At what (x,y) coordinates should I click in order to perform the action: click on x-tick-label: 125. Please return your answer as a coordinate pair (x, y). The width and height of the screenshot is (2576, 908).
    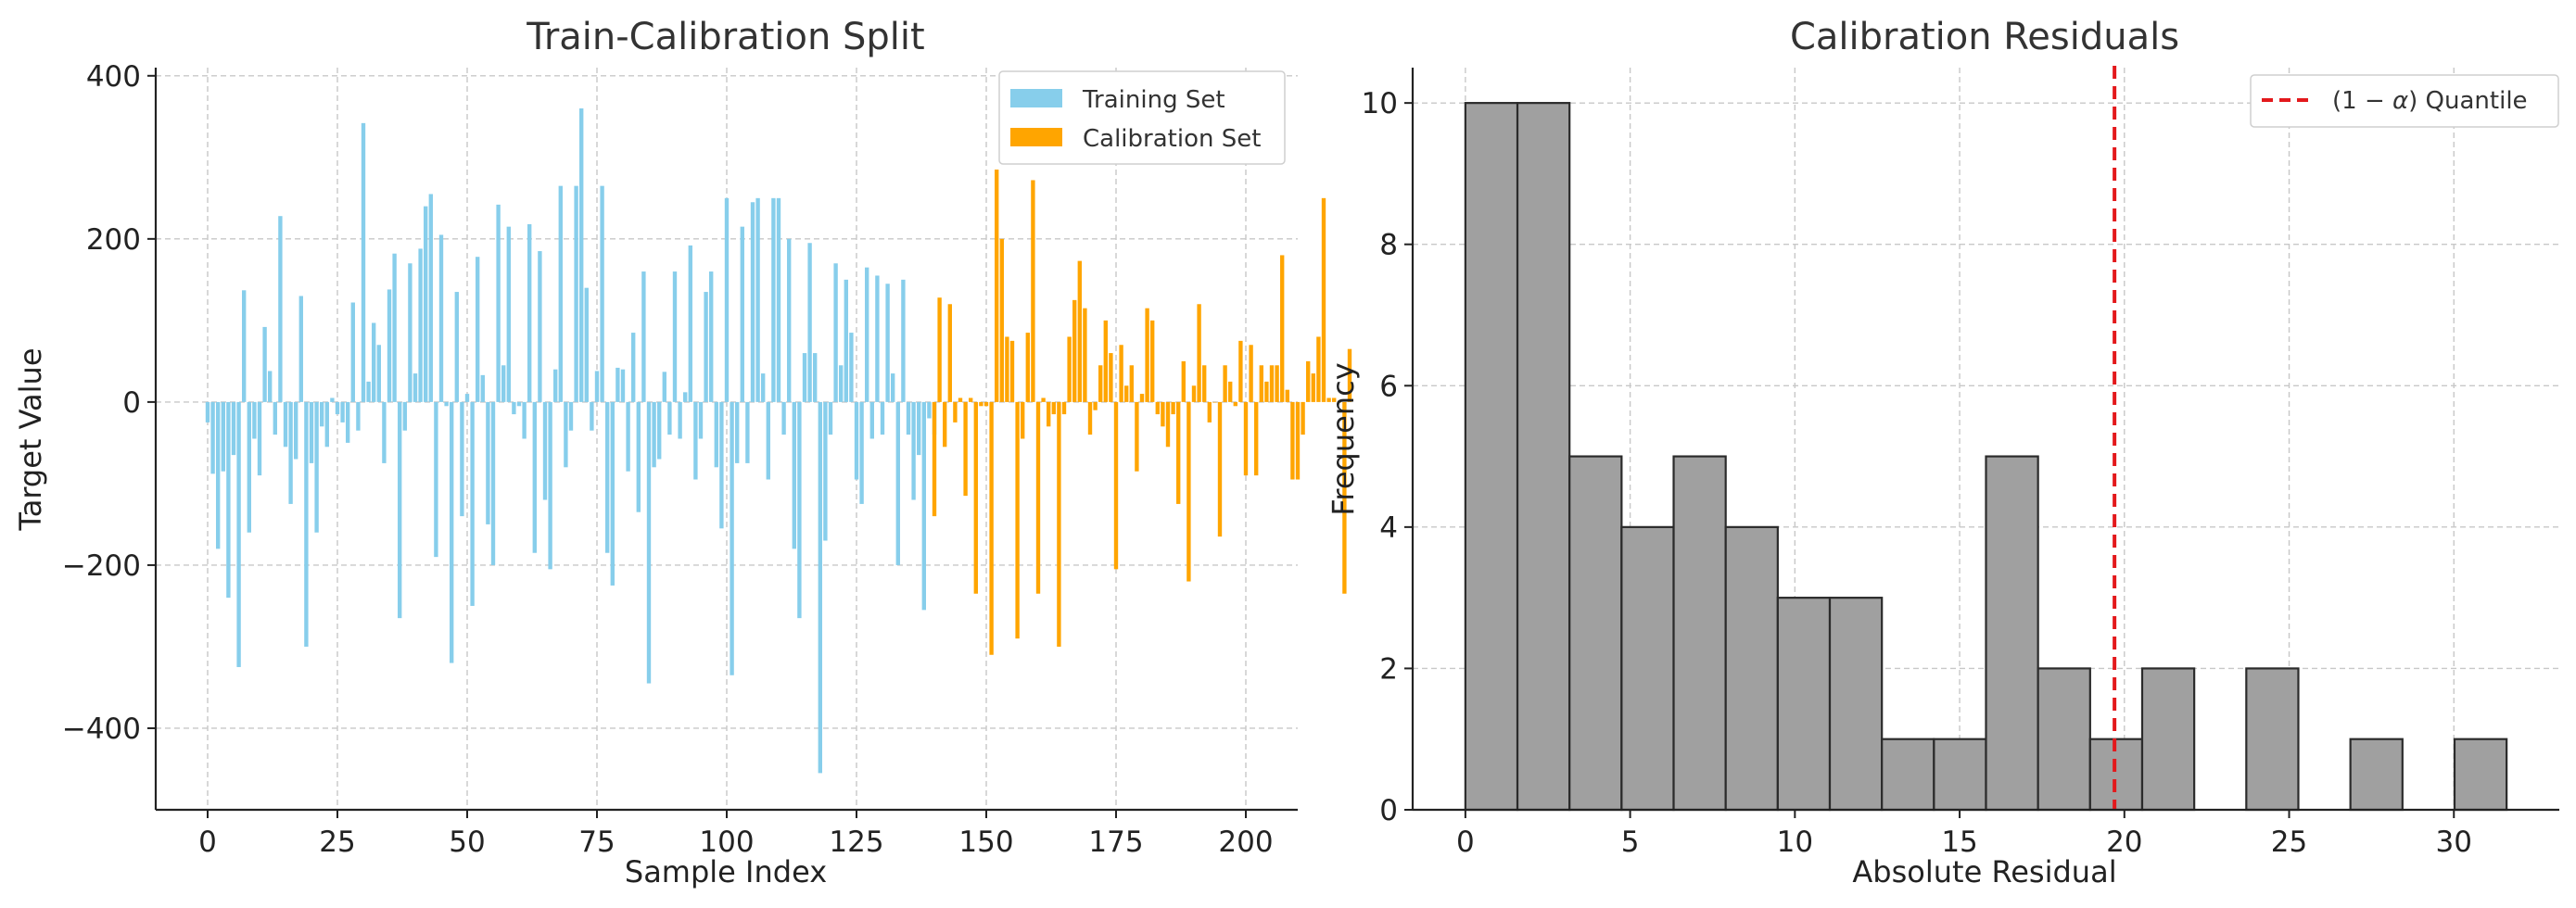
    Looking at the image, I should click on (856, 842).